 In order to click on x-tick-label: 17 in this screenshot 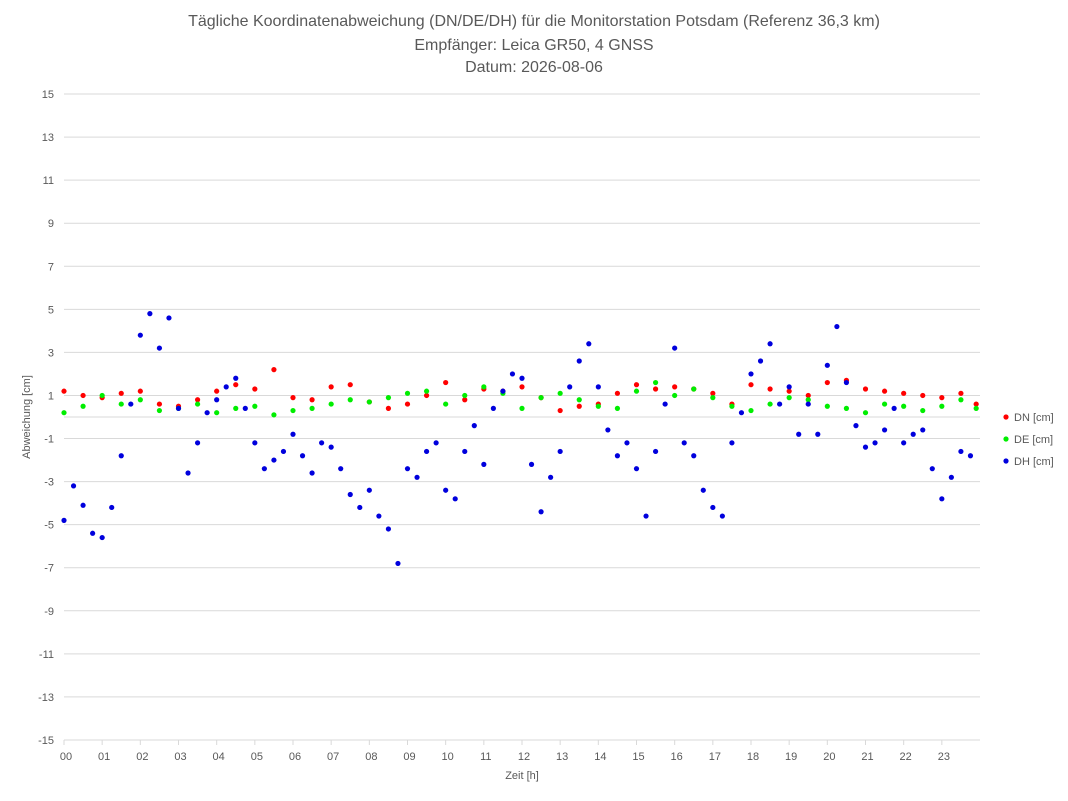, I will do `click(715, 757)`.